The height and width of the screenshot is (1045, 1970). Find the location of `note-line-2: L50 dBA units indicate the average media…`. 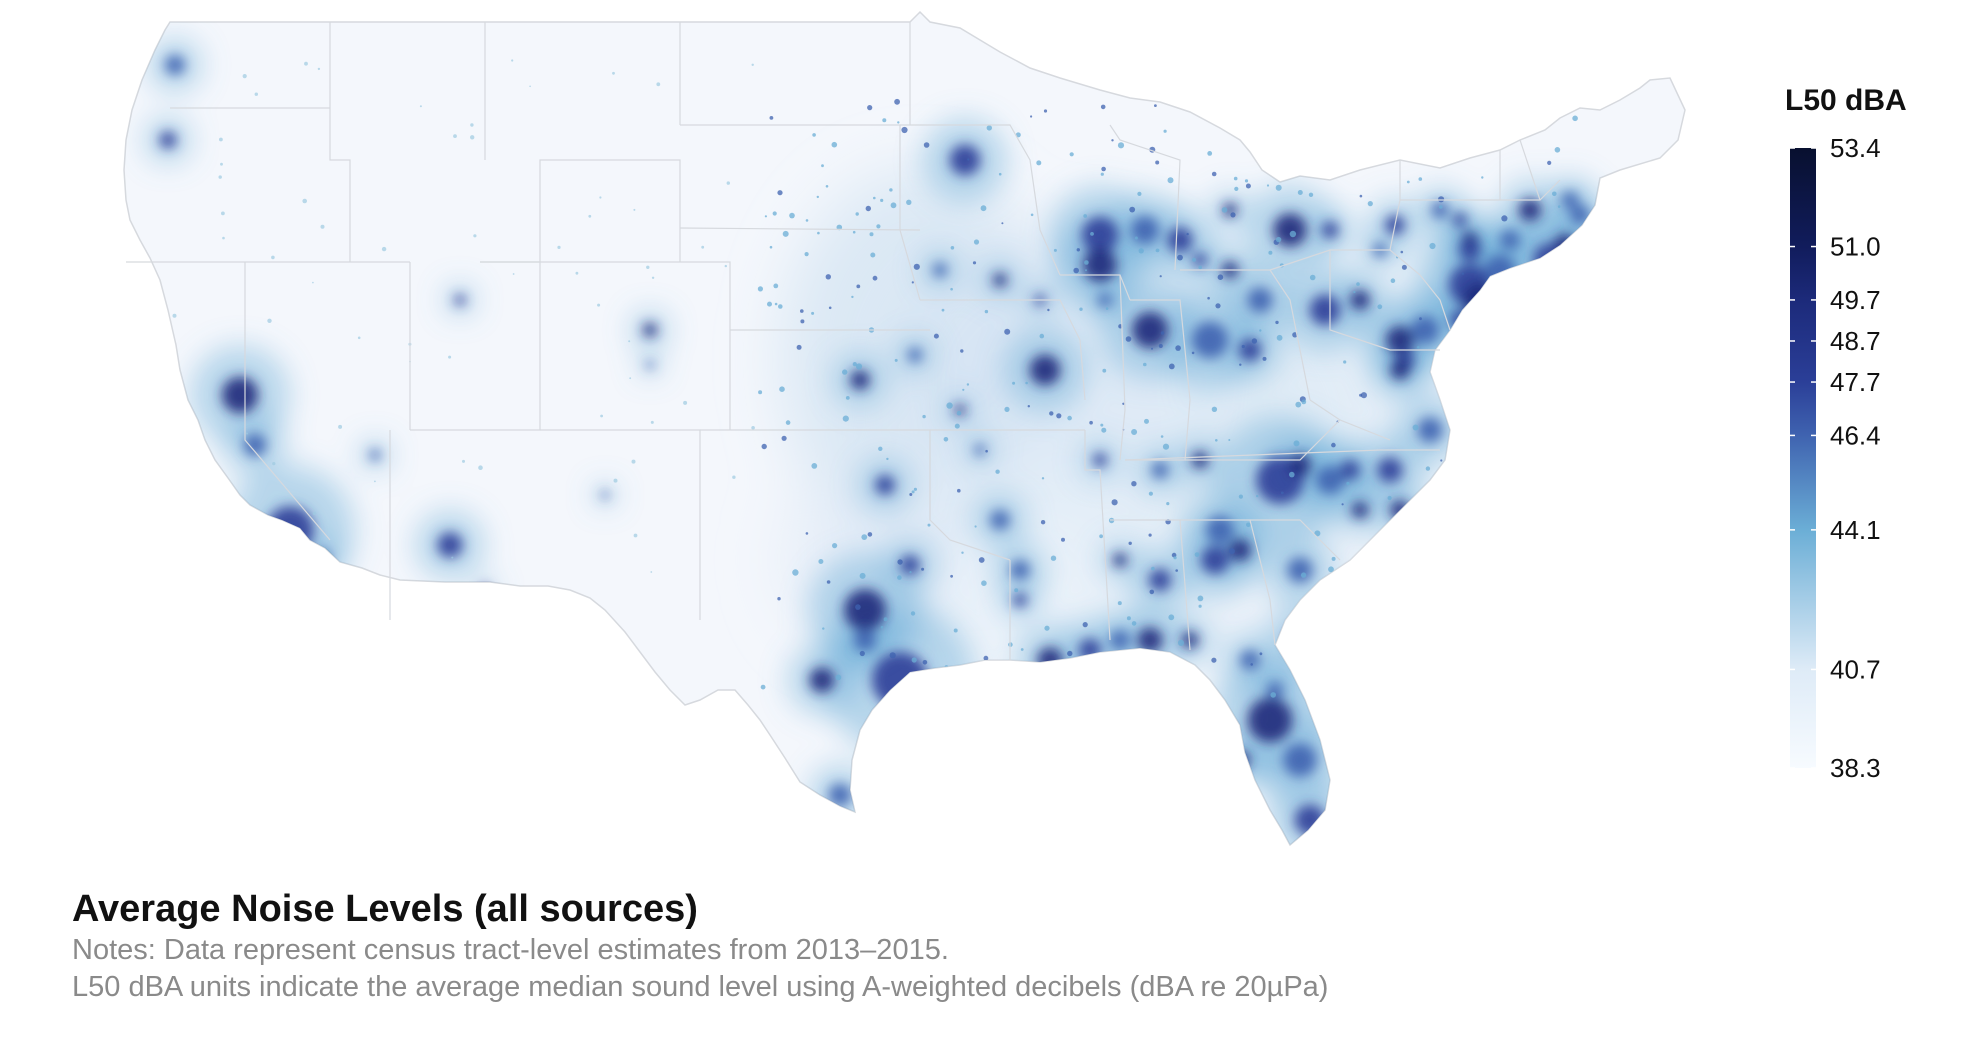

note-line-2: L50 dBA units indicate the average media… is located at coordinates (700, 987).